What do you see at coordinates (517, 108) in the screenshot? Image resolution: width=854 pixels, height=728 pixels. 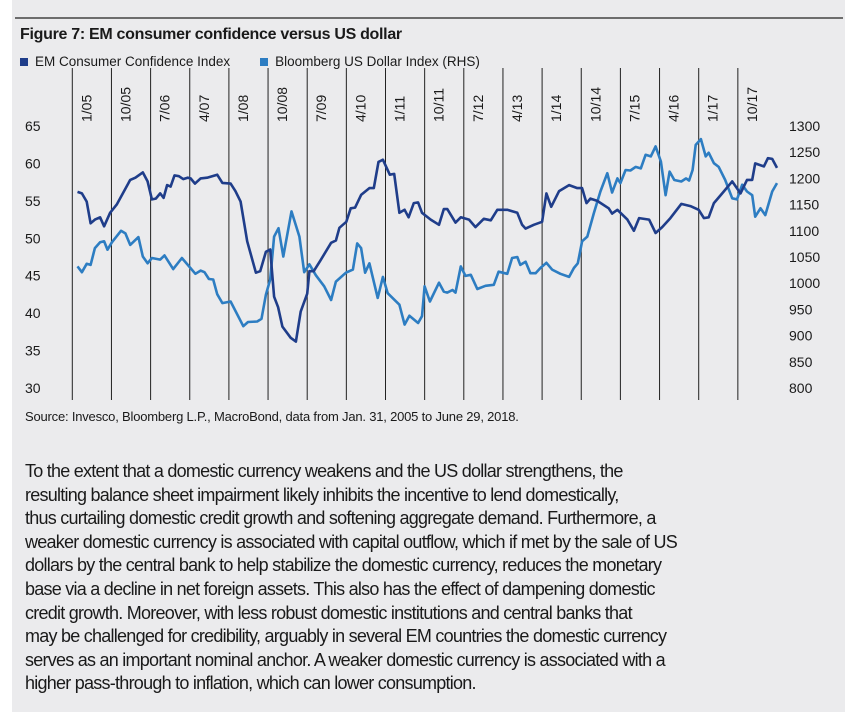 I see `x-tick-label: 4/13` at bounding box center [517, 108].